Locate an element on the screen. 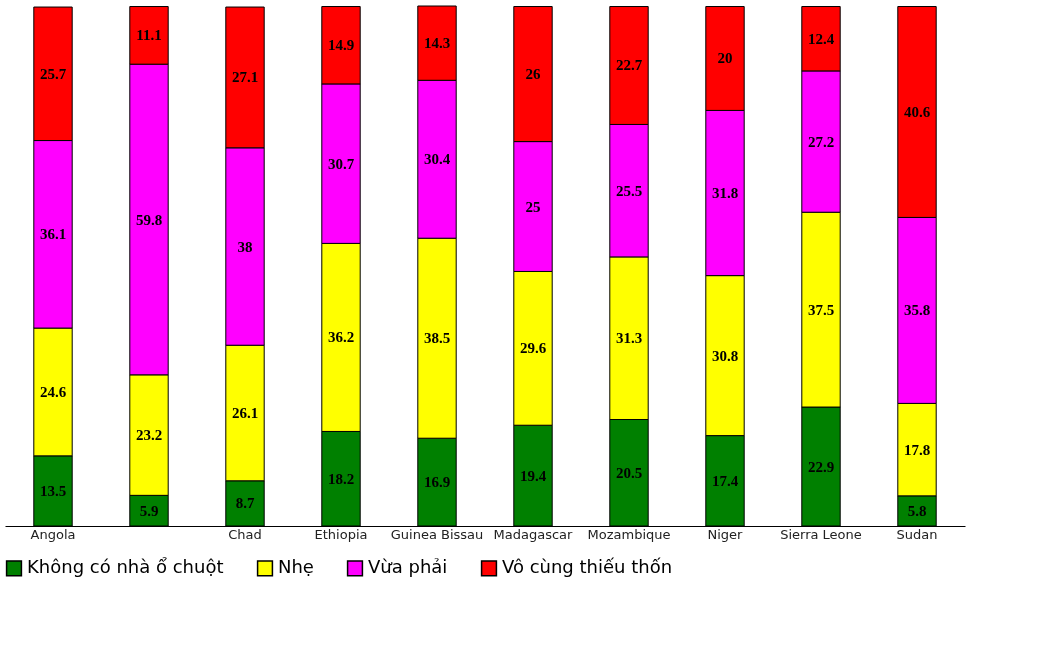 This screenshot has width=1058, height=653. legend-label: Nhẹ is located at coordinates (296, 567).